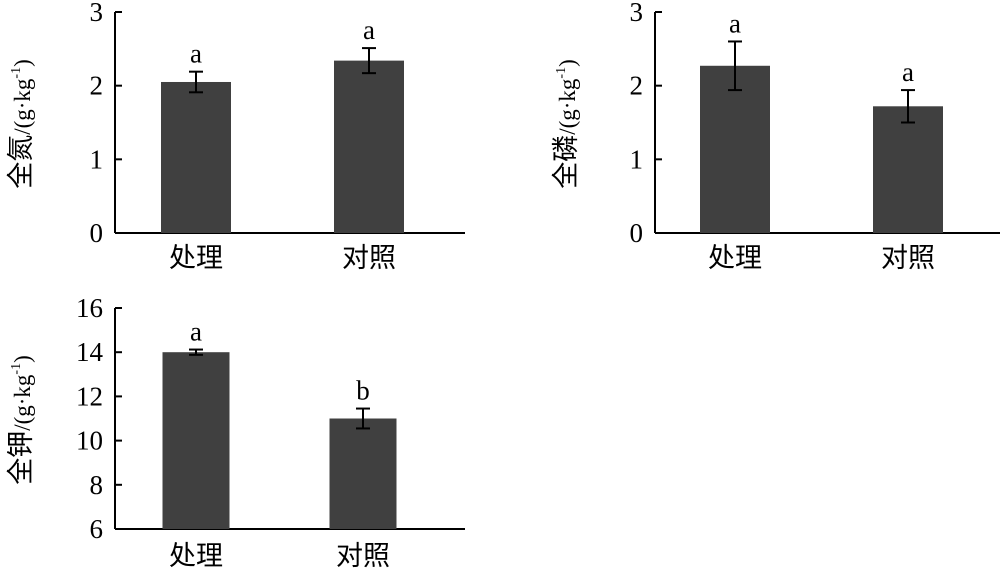 Image resolution: width=1000 pixels, height=573 pixels. What do you see at coordinates (97, 485) in the screenshot?
I see `y-tick-label: 8` at bounding box center [97, 485].